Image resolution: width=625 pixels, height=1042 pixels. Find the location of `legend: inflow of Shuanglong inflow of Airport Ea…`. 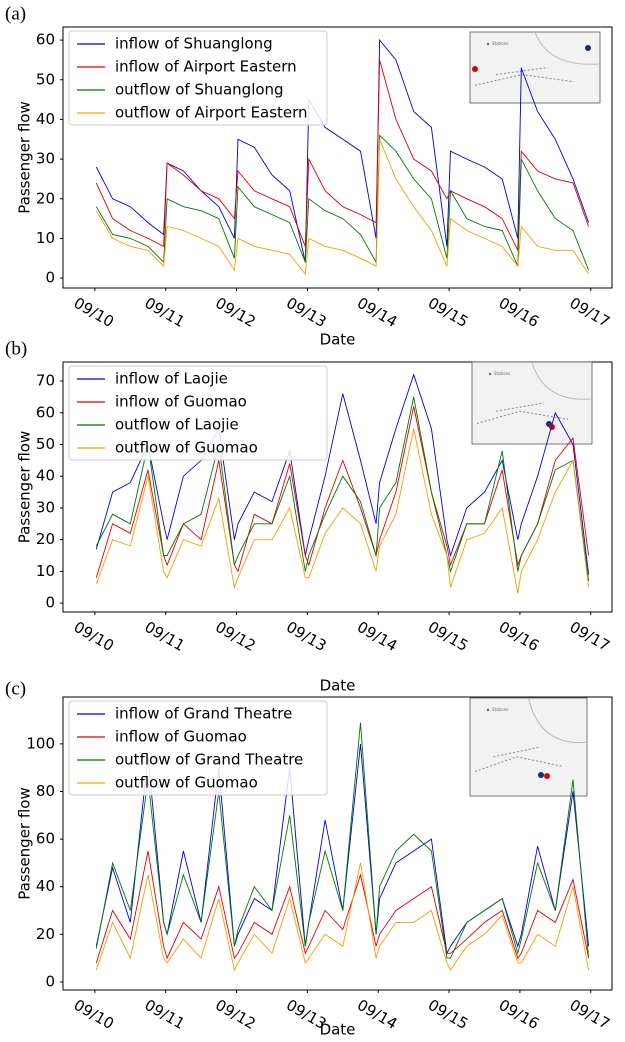

legend: inflow of Shuanglong inflow of Airport Ea… is located at coordinates (198, 78).